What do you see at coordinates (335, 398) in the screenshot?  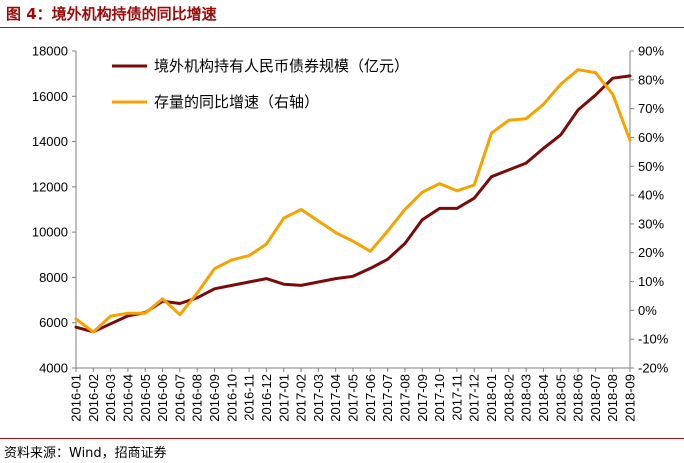 I see `x-tick-label: 2017-04` at bounding box center [335, 398].